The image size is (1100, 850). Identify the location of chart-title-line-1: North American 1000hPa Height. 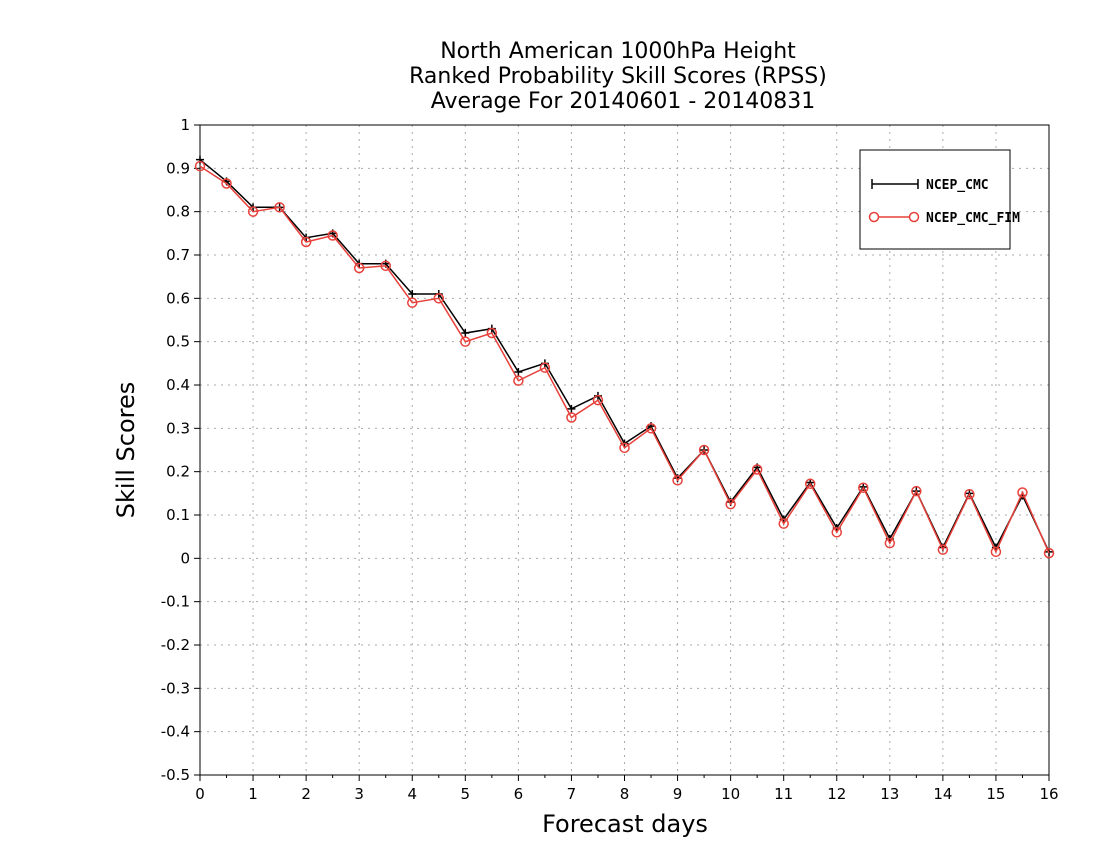
(618, 51).